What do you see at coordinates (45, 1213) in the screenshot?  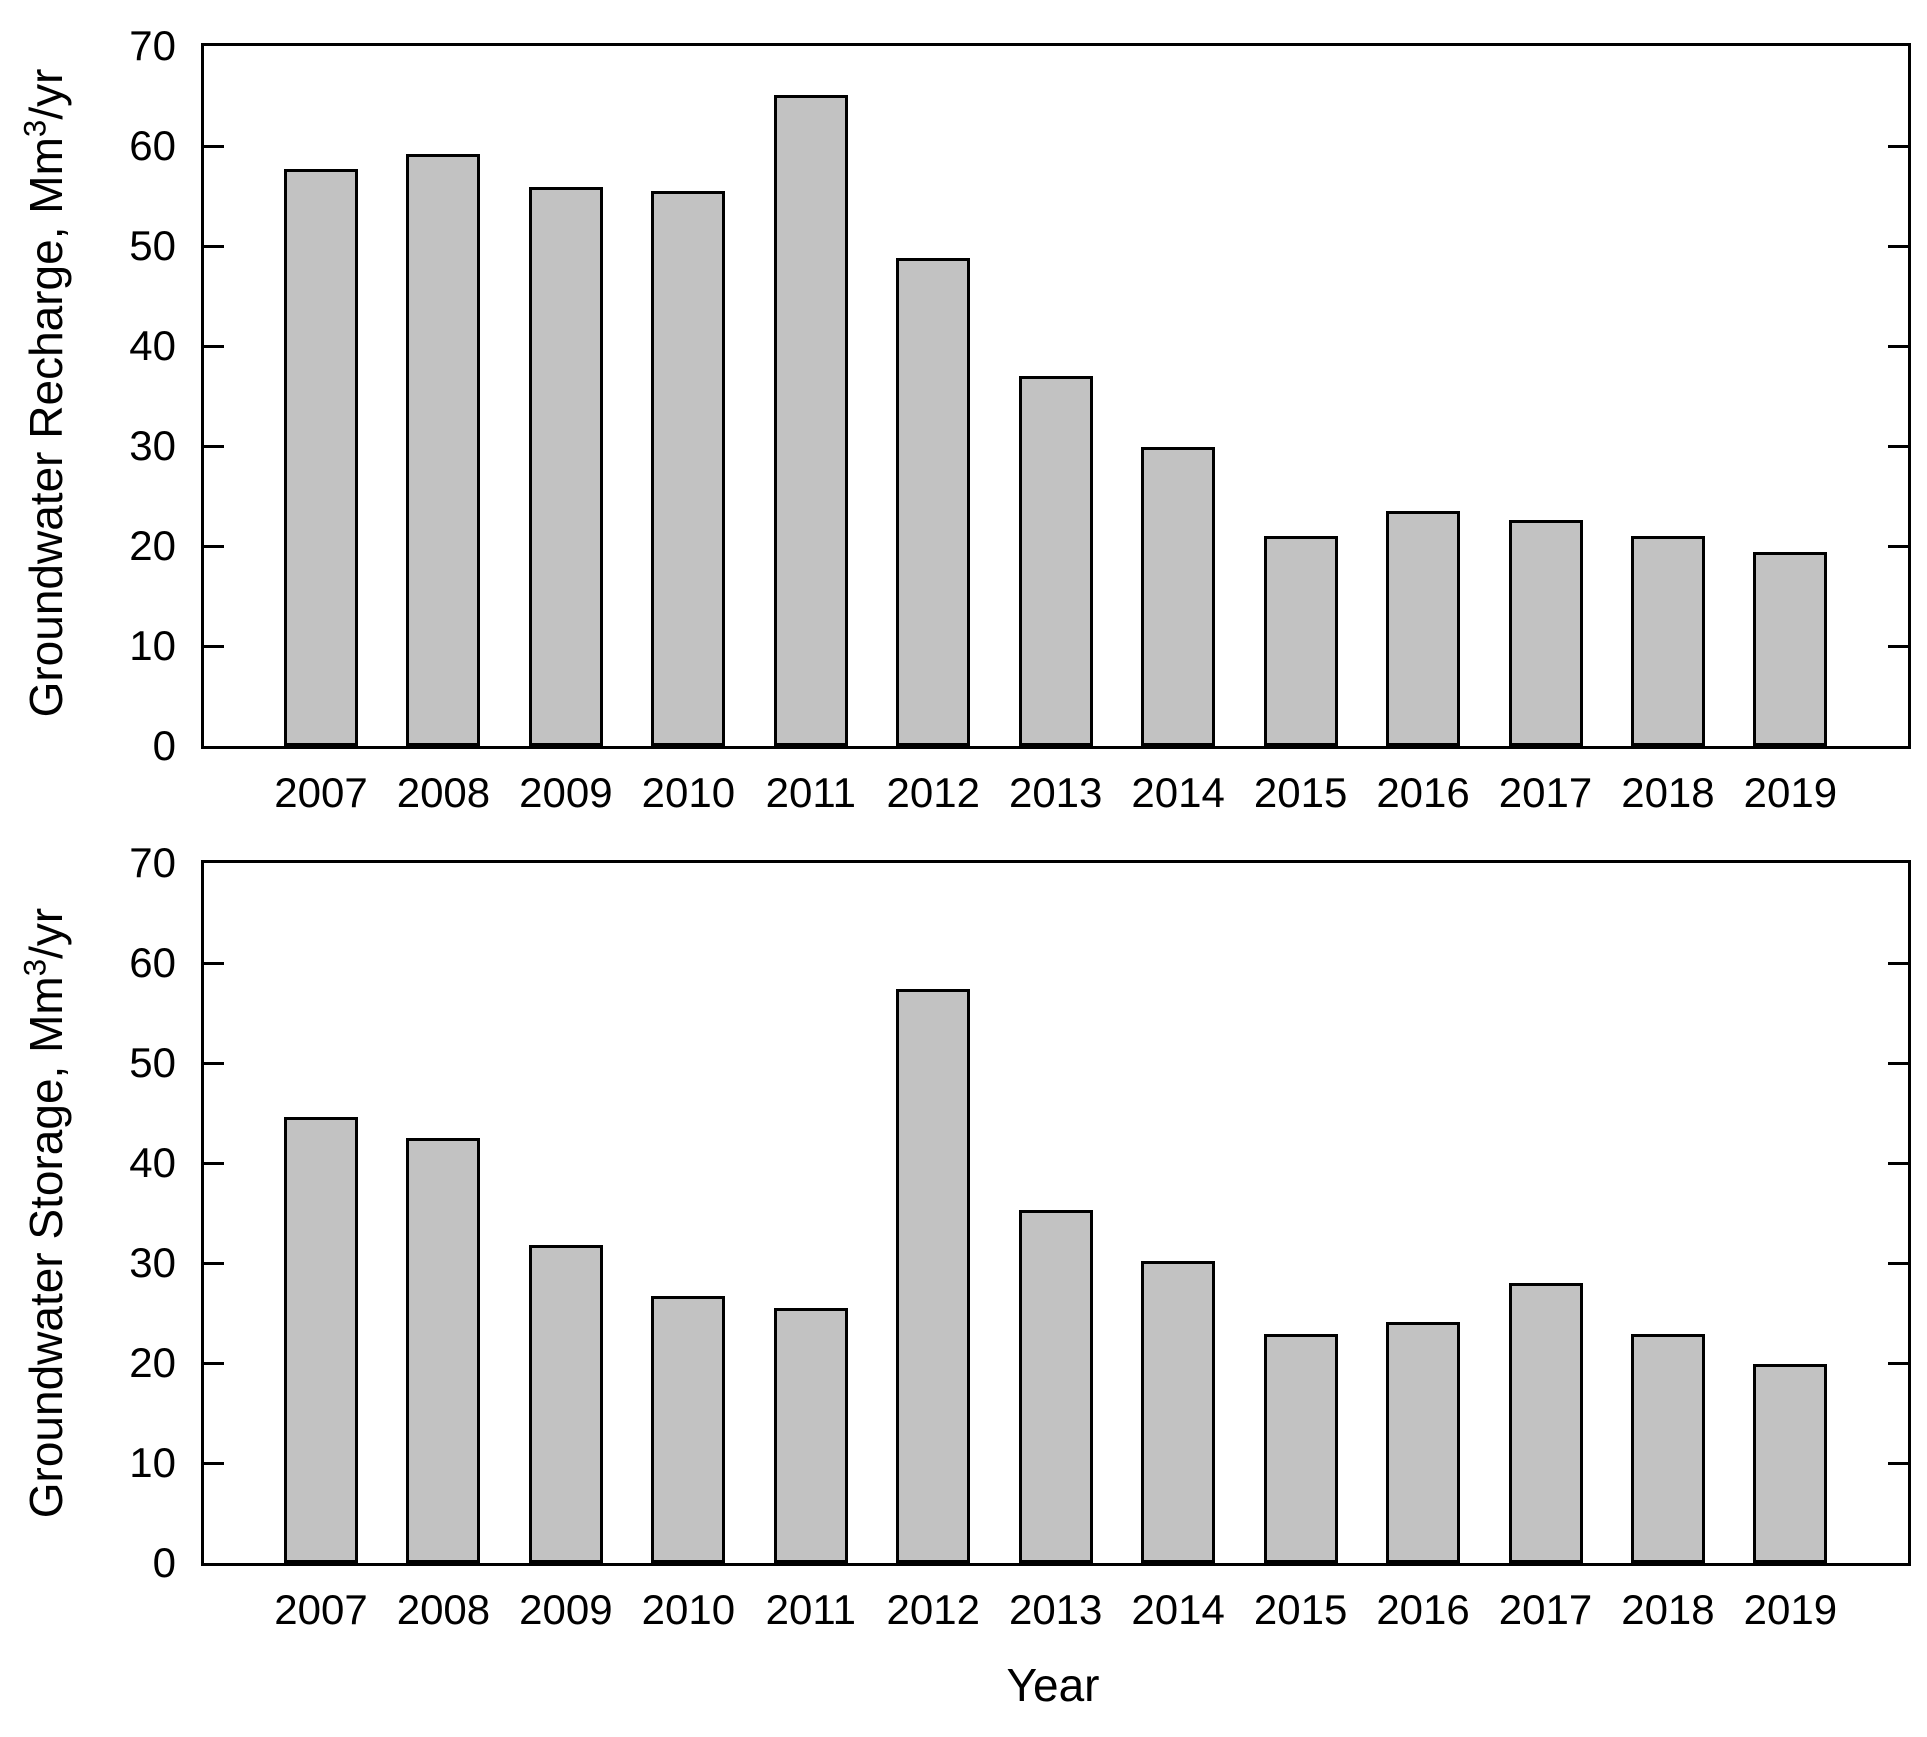 I see `storage-y-axis-title: Groundwater Storage, Mm3/yr` at bounding box center [45, 1213].